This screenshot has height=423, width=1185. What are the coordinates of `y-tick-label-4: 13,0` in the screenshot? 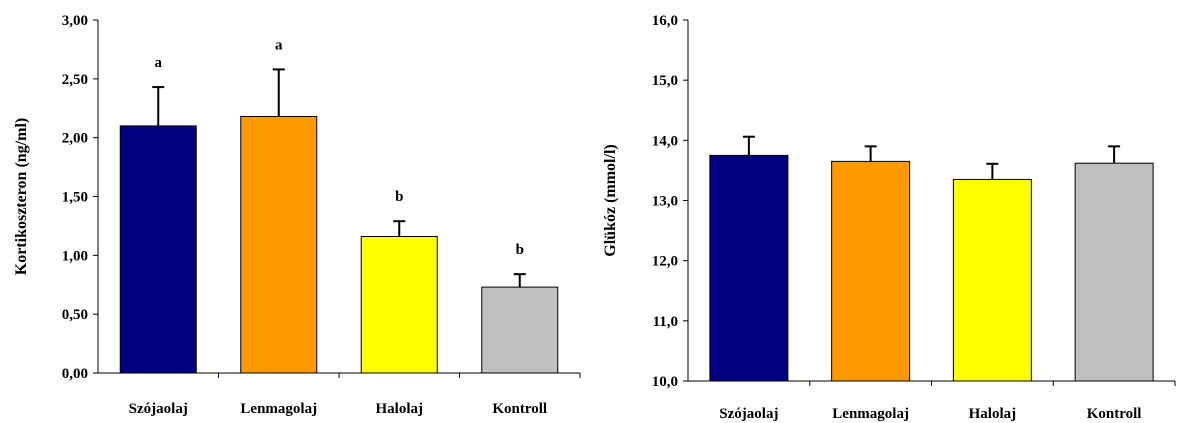 It's located at (665, 202).